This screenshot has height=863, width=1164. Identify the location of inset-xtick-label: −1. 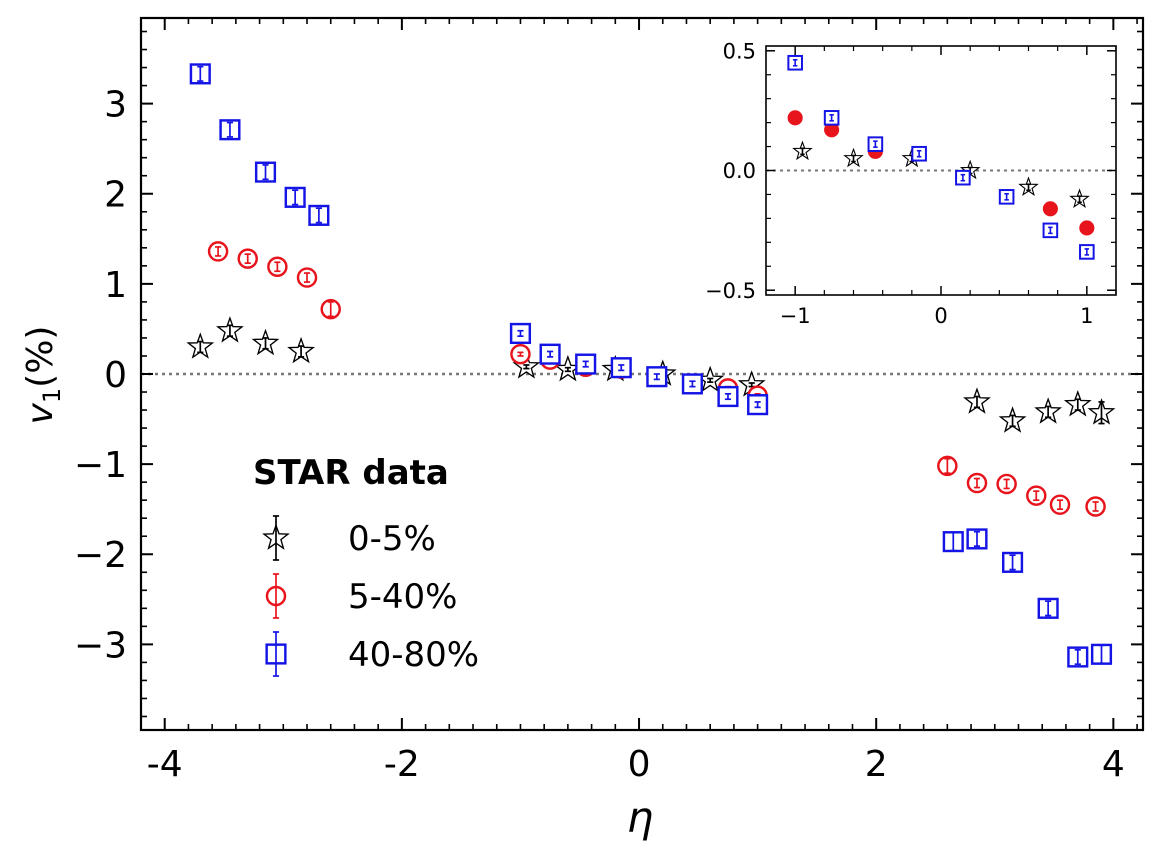
(795, 316).